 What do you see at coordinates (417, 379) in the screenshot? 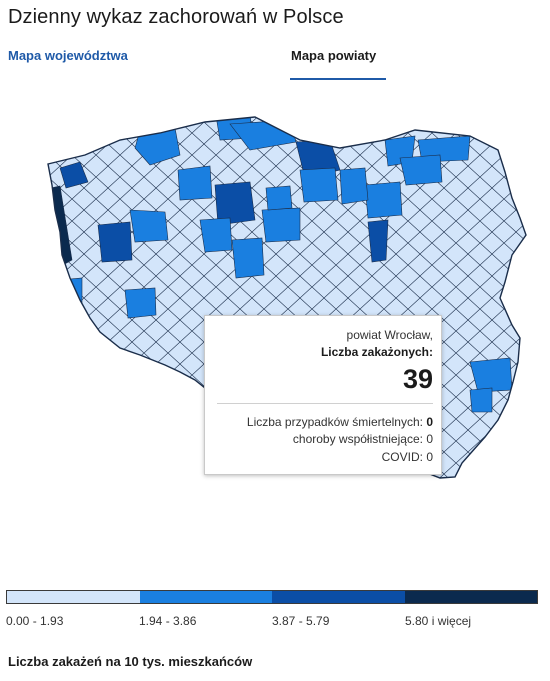
I see `tooltip-cases-value: 39` at bounding box center [417, 379].